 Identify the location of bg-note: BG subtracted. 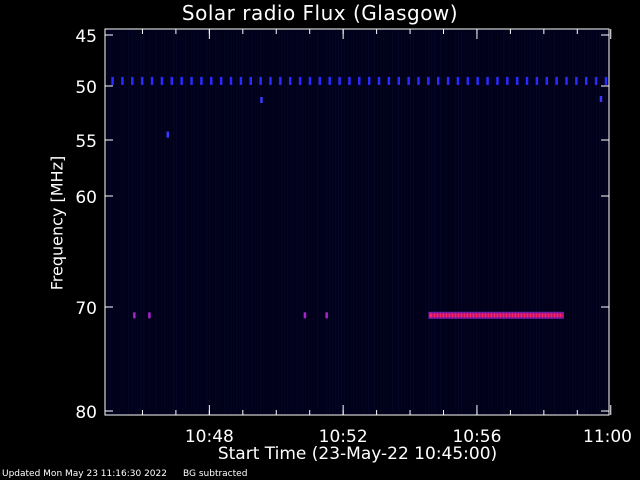
(215, 474).